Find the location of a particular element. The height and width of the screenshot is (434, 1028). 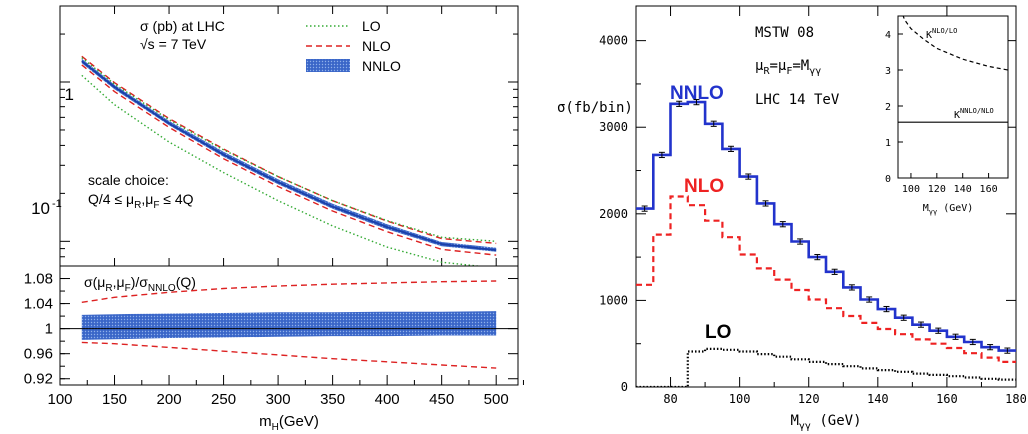

x-tick-label-250: 250 is located at coordinates (223, 399).